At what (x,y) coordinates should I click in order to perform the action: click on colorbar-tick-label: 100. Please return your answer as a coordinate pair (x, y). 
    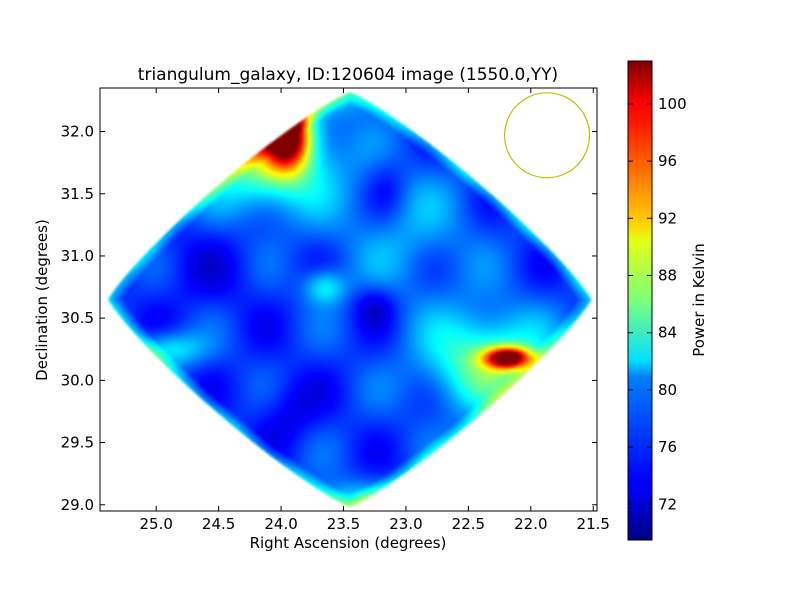
    Looking at the image, I should click on (672, 104).